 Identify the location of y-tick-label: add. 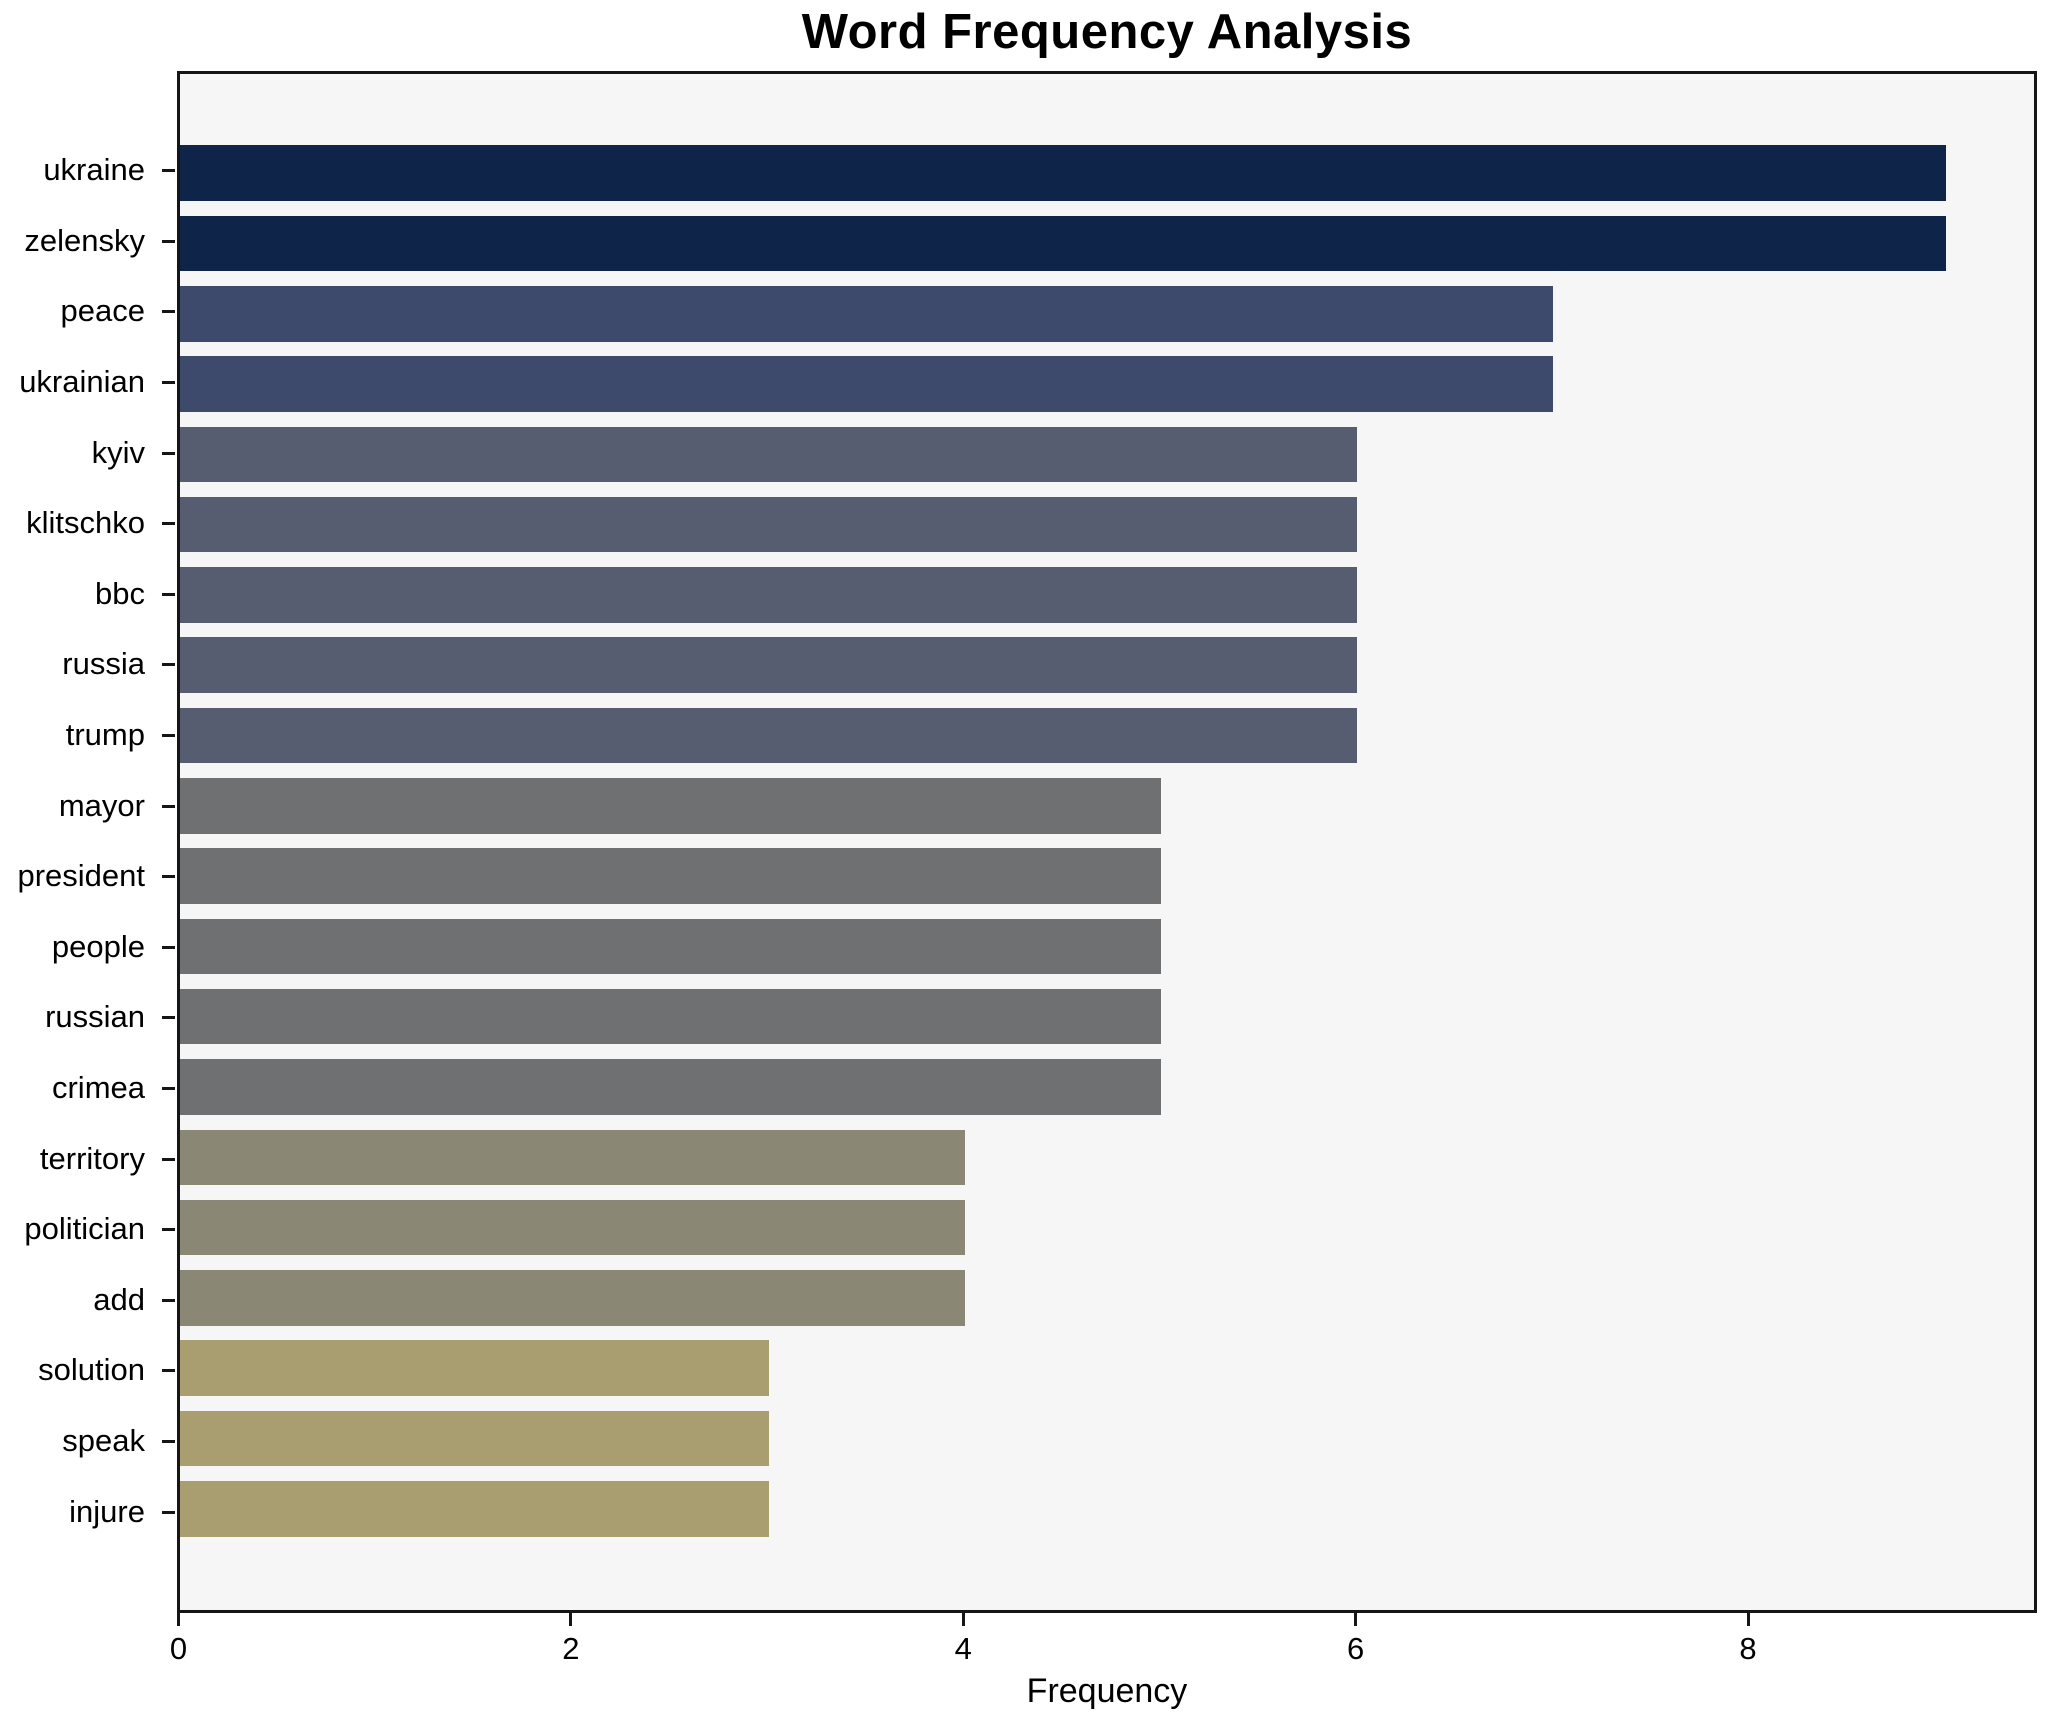
(119, 1299).